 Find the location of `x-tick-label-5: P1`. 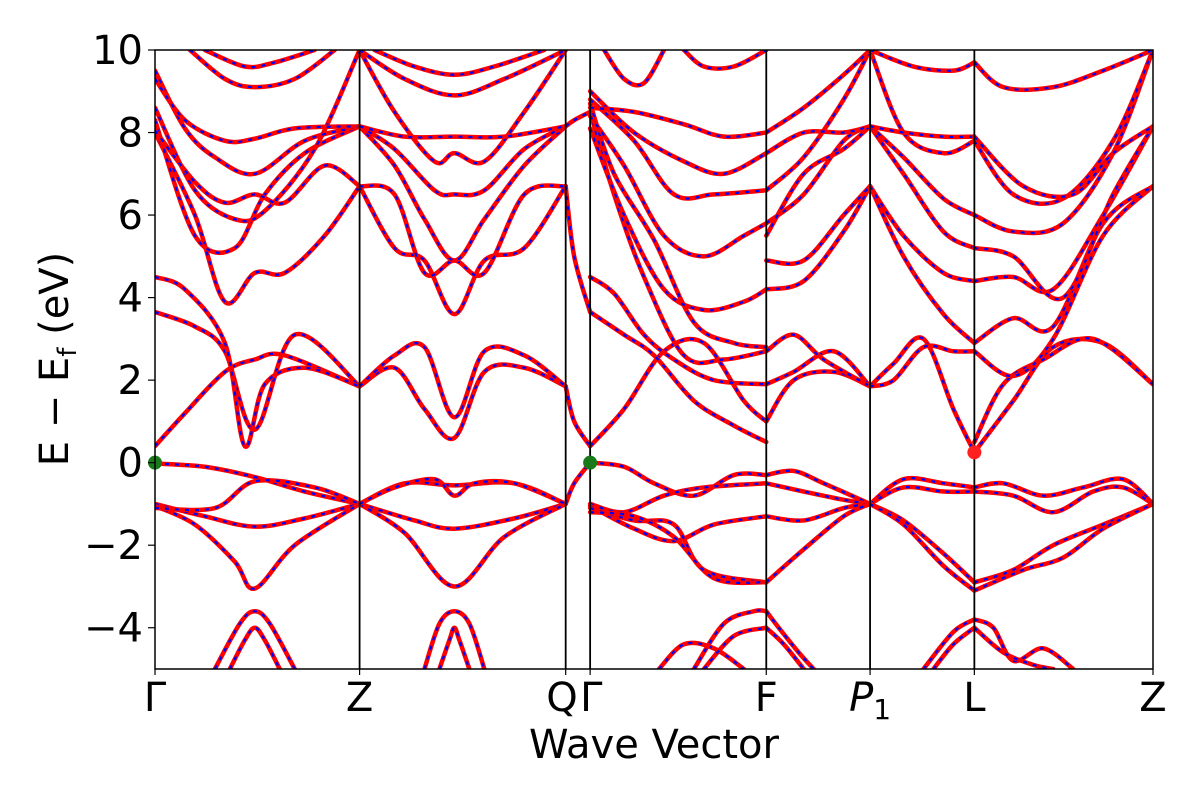

x-tick-label-5: P1 is located at coordinates (870, 700).